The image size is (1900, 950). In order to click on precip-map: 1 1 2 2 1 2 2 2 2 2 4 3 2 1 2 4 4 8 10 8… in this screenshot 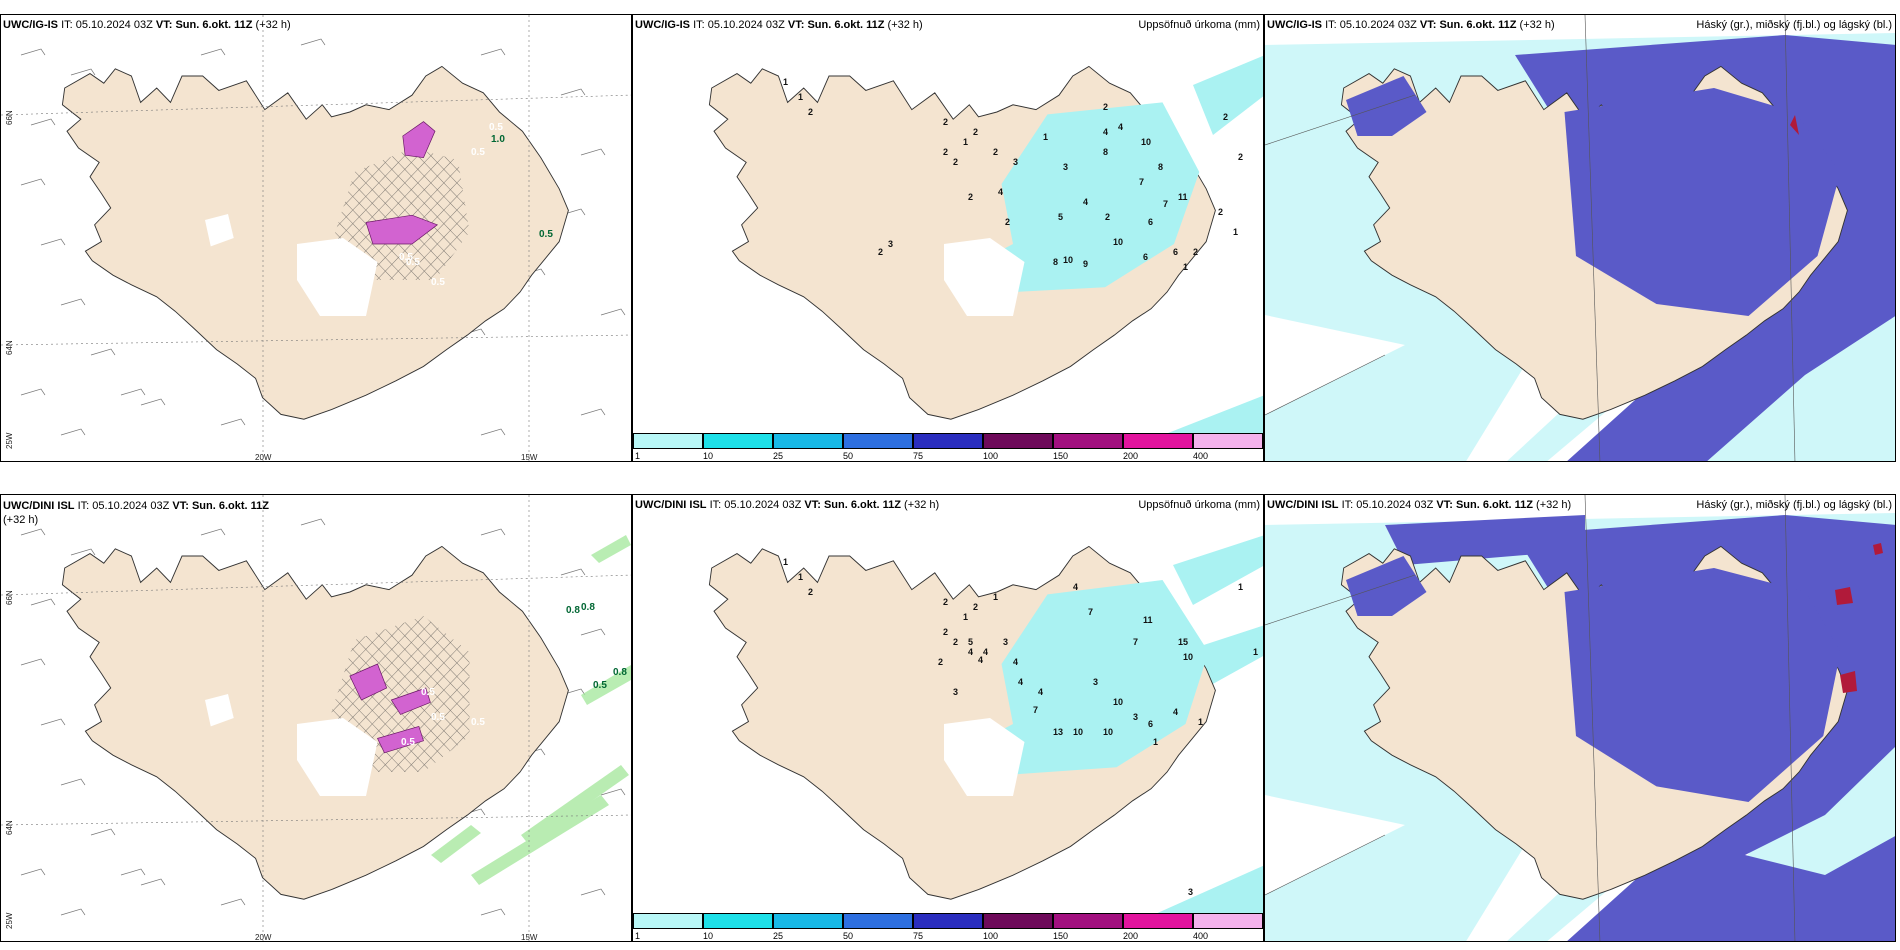, I will do `click(985, 245)`.